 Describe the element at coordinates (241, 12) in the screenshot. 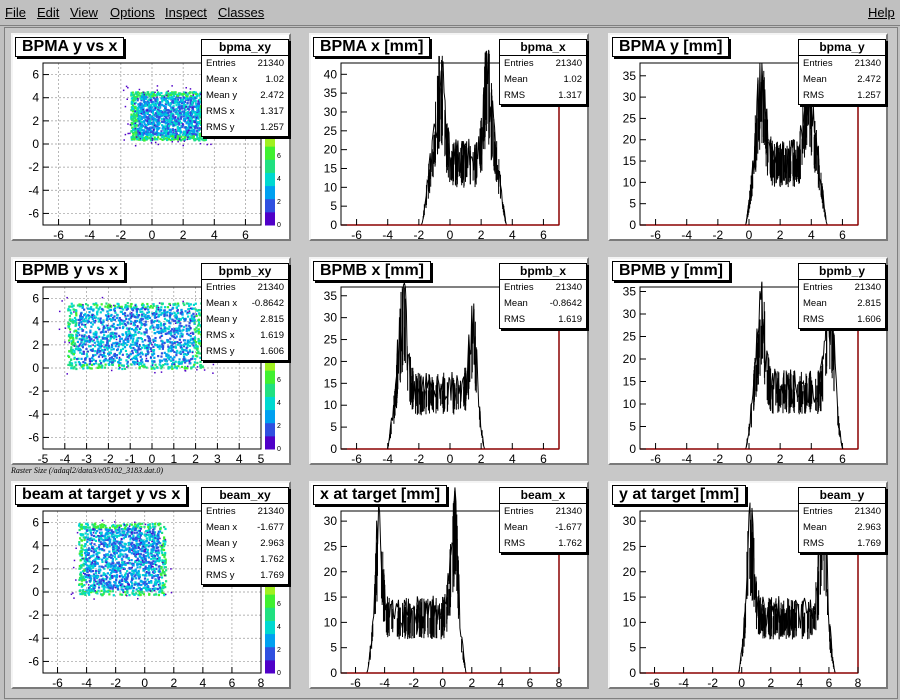

I see `menu-classes: Classes` at that location.